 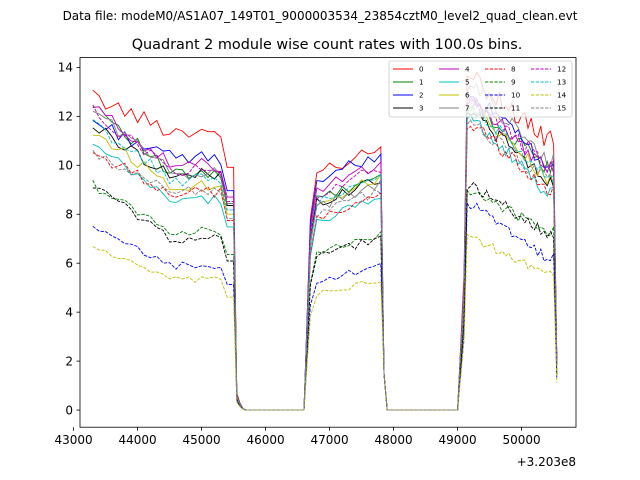 I want to click on legend-label-0: 0, so click(x=421, y=69).